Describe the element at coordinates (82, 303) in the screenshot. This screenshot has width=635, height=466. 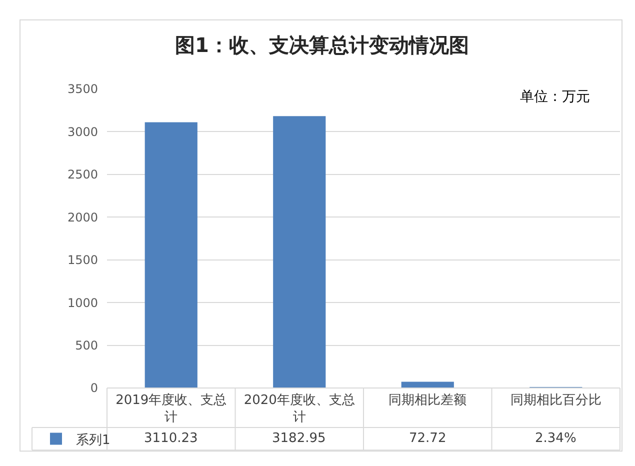
I see `y-tick-label: 1000` at that location.